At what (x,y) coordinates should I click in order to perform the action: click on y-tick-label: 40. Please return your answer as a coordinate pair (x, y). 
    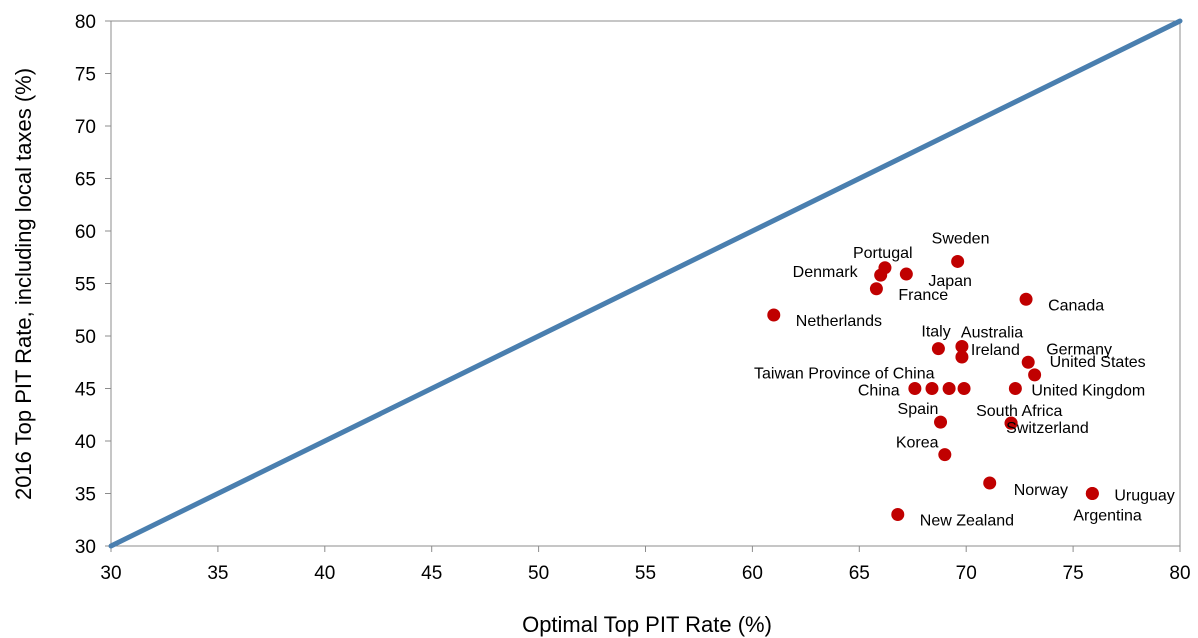
    Looking at the image, I should click on (85, 442).